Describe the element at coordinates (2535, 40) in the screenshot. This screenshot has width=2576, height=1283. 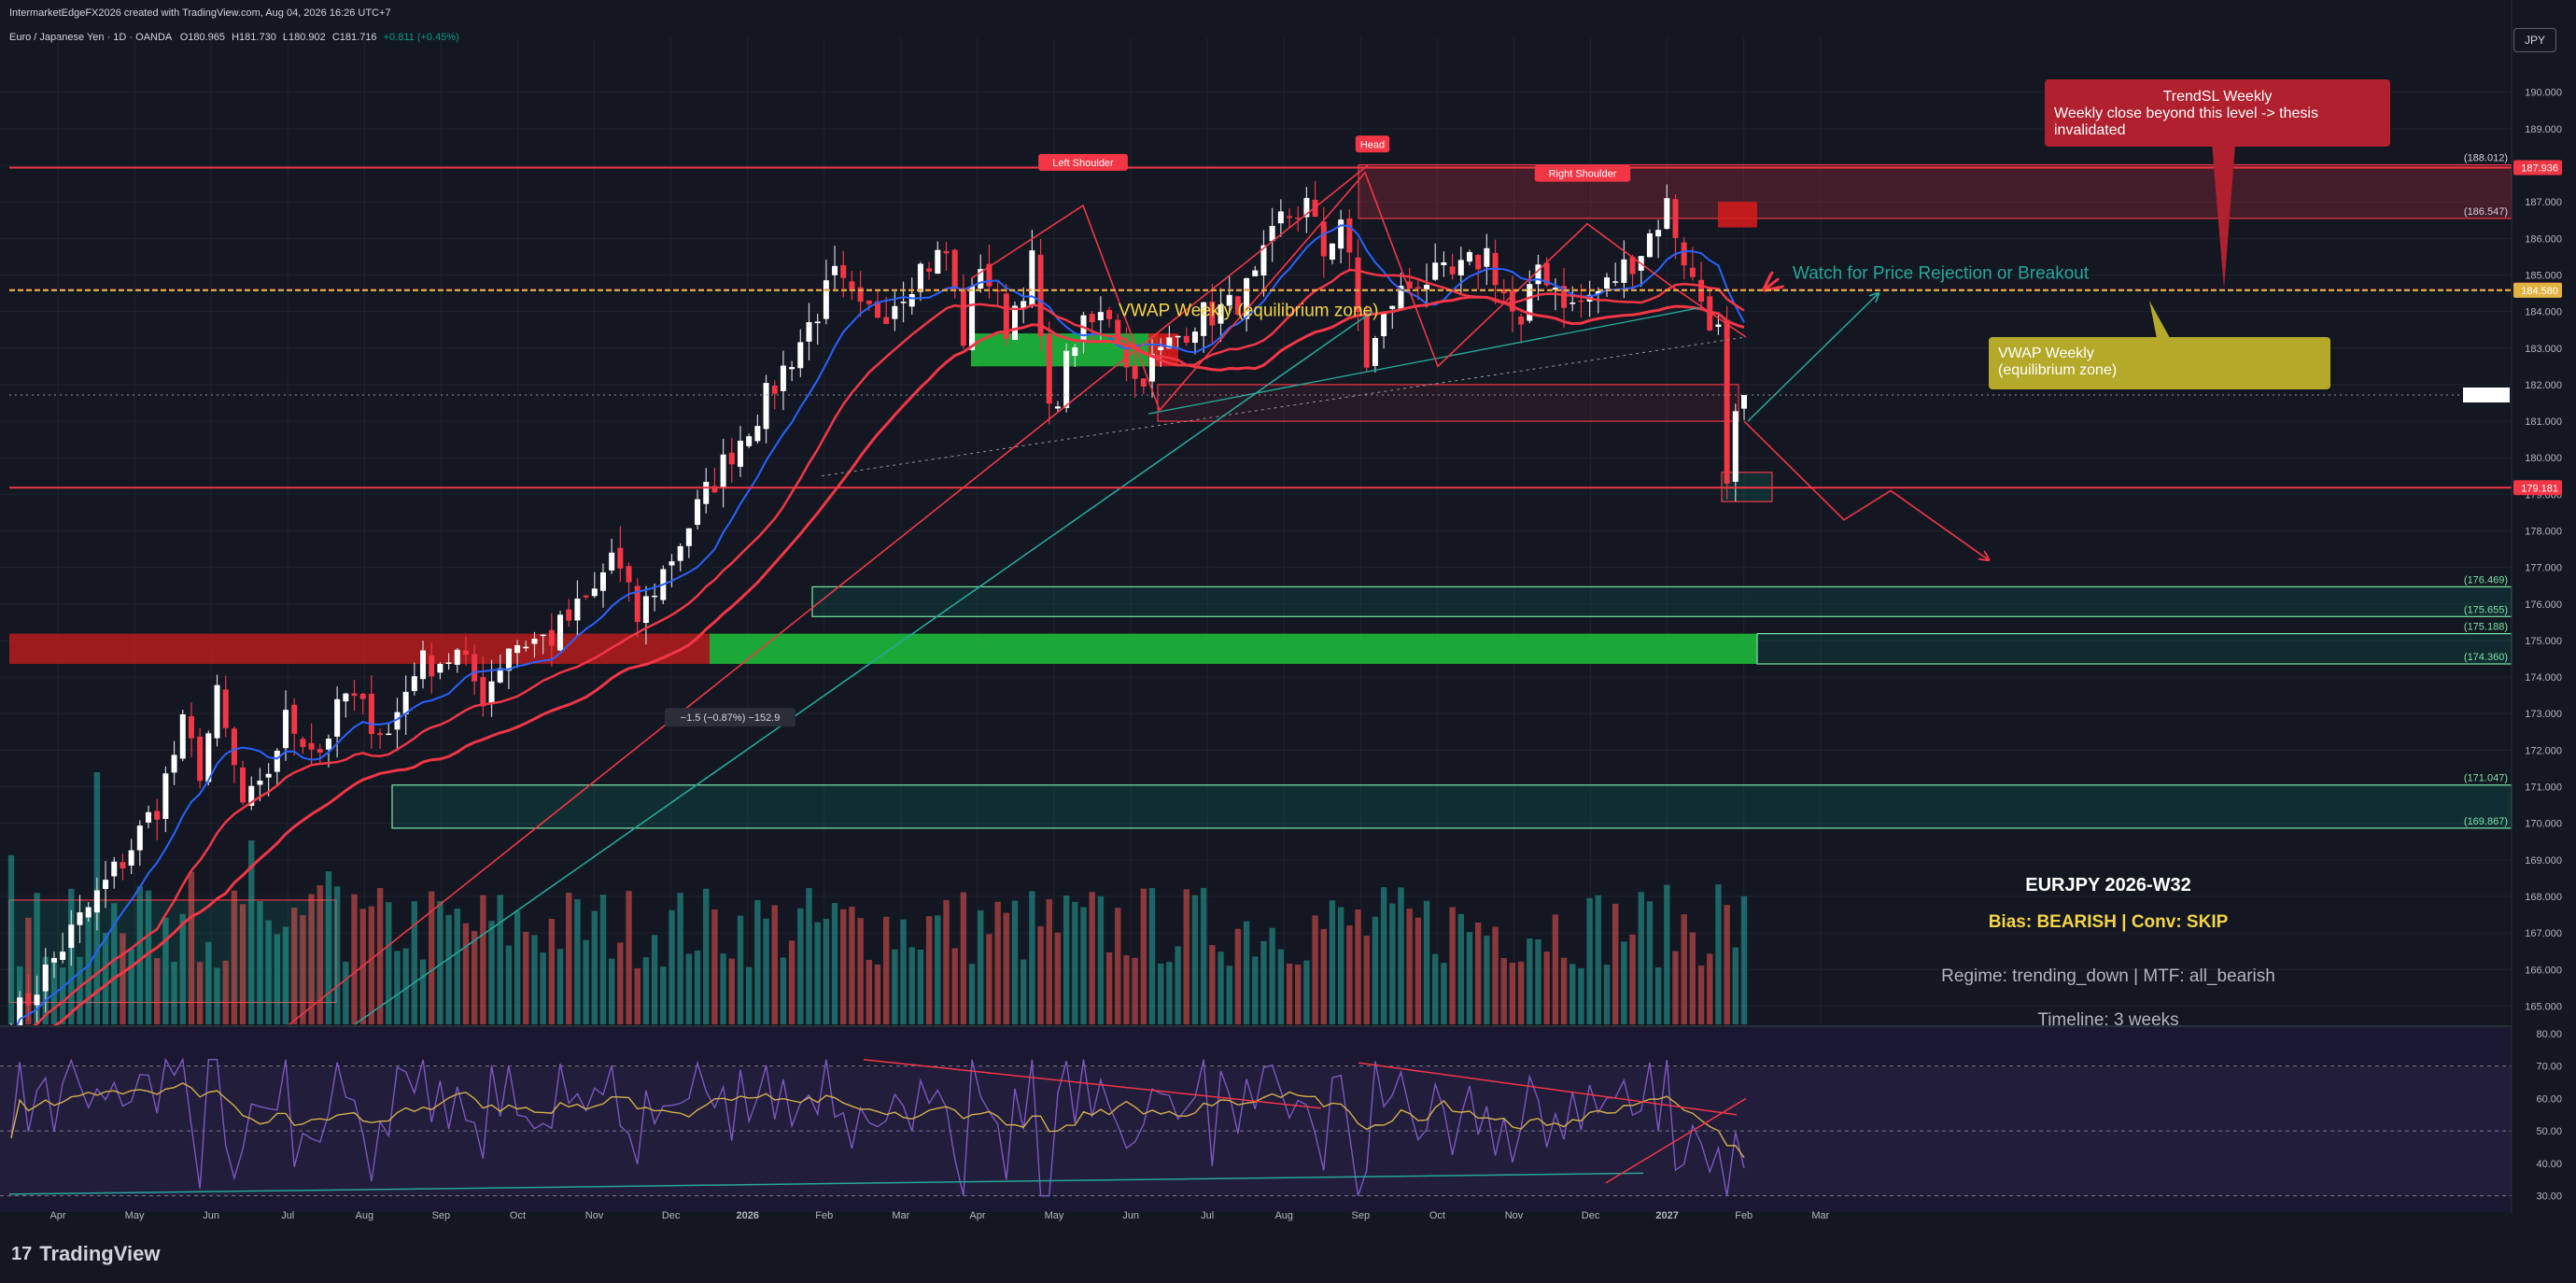
I see `currency-button: JPY` at that location.